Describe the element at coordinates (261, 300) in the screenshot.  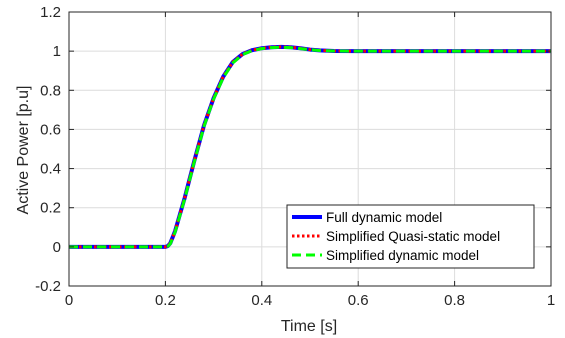
I see `x-tick-label: 0.4` at that location.